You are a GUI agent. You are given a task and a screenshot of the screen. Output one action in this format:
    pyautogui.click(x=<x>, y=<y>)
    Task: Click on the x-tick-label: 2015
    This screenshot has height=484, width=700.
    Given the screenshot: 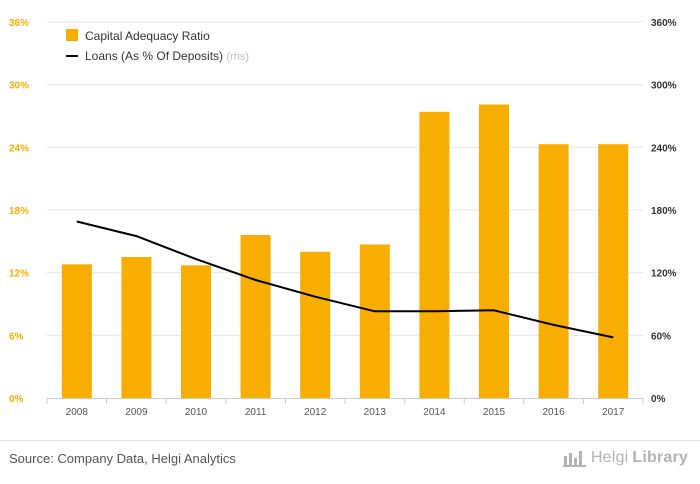 What is the action you would take?
    pyautogui.click(x=494, y=412)
    